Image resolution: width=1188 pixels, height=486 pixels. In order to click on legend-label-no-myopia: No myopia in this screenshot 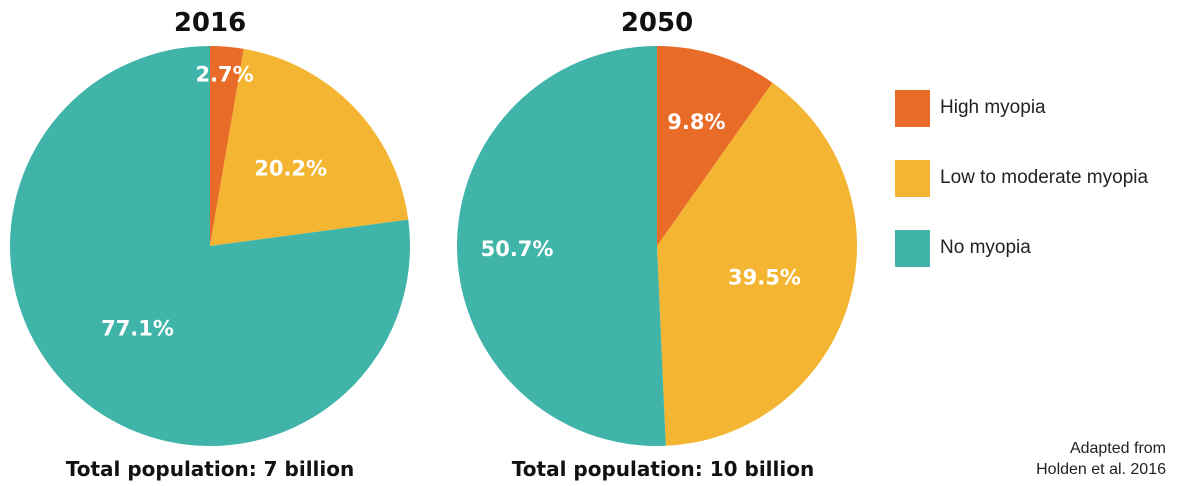, I will do `click(985, 247)`.